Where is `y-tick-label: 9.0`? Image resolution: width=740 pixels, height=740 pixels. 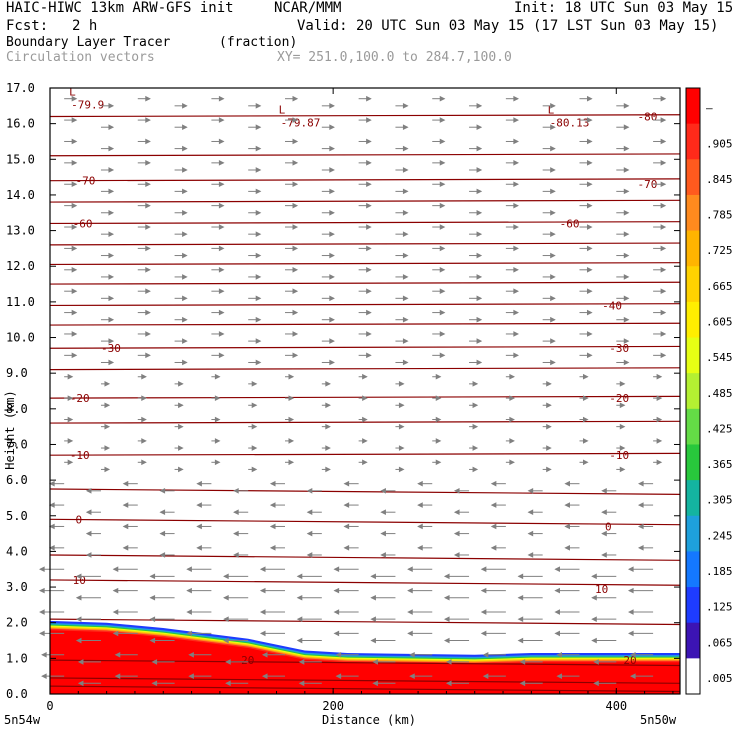 y-tick-label: 9.0 is located at coordinates (17, 373).